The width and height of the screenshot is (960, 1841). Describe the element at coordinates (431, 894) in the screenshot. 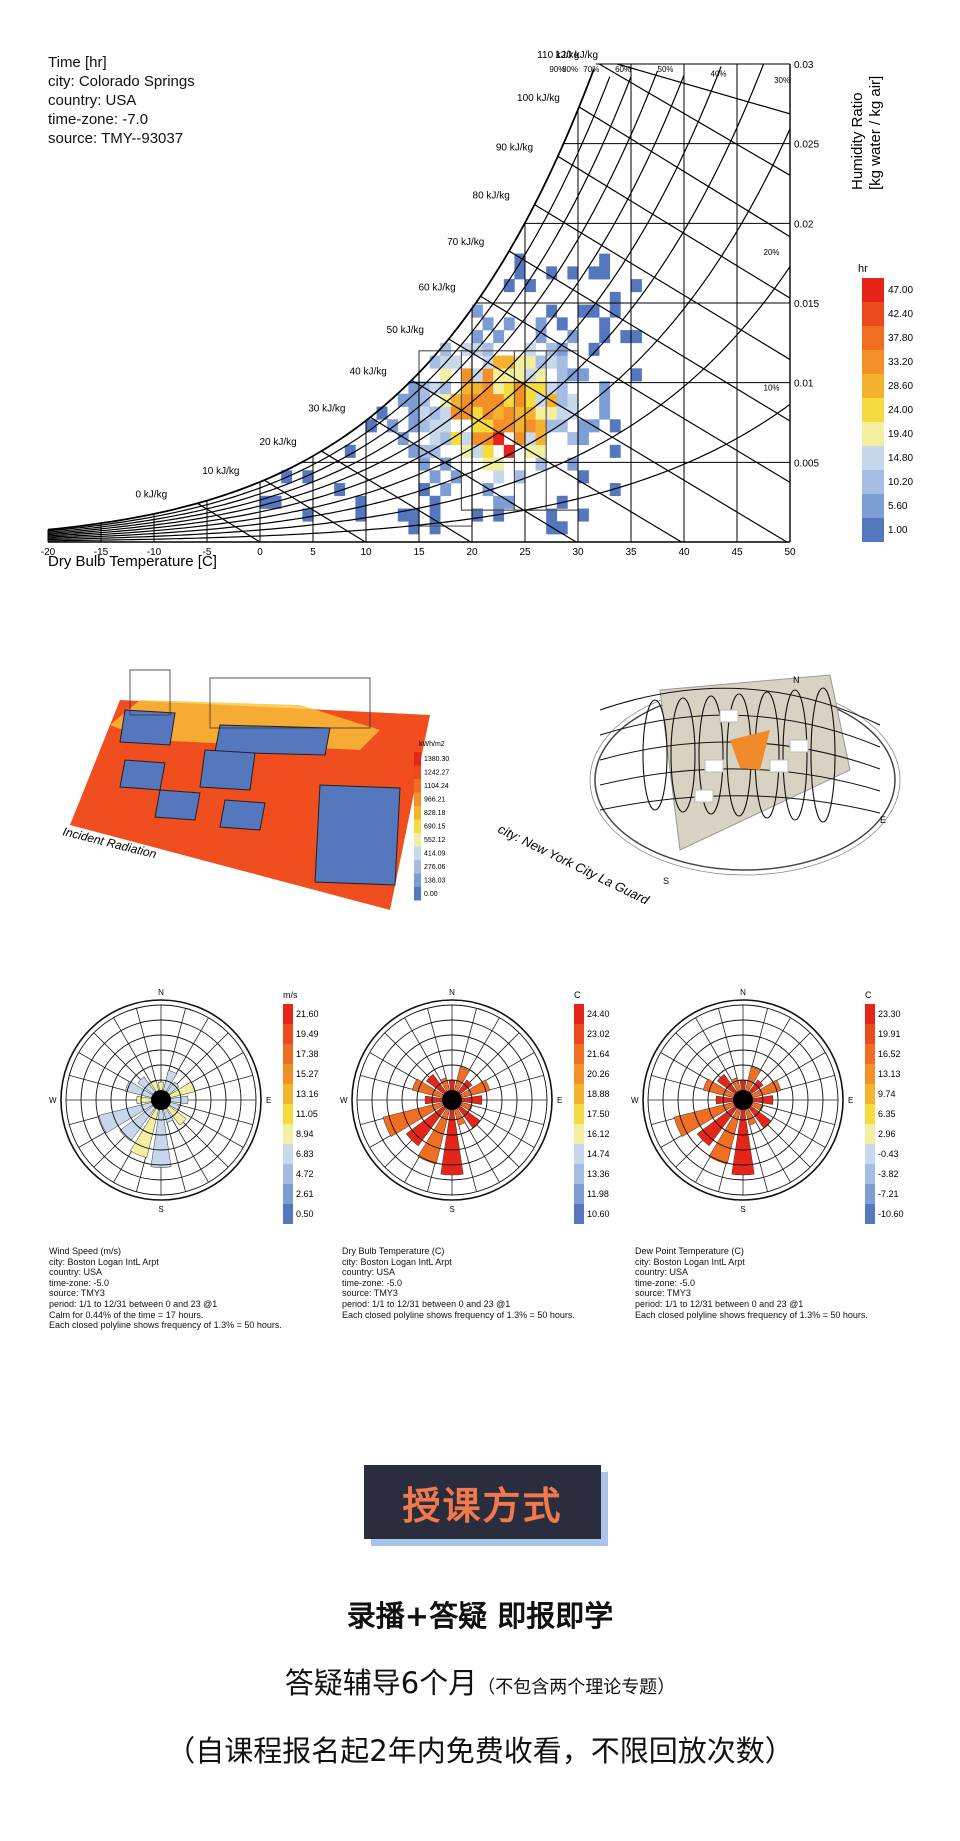

I see `radiation-legend-value: 0.00` at that location.